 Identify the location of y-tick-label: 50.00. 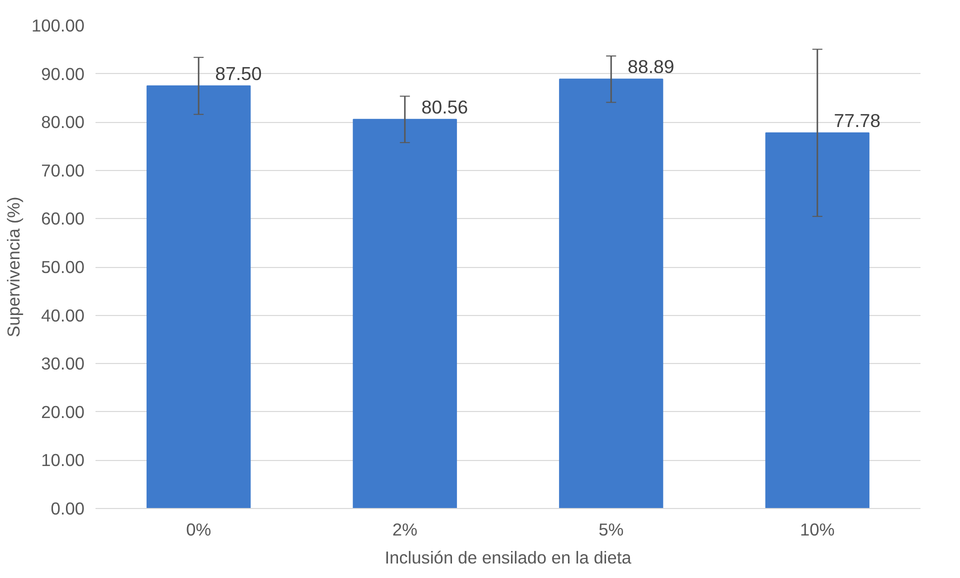
(63, 267).